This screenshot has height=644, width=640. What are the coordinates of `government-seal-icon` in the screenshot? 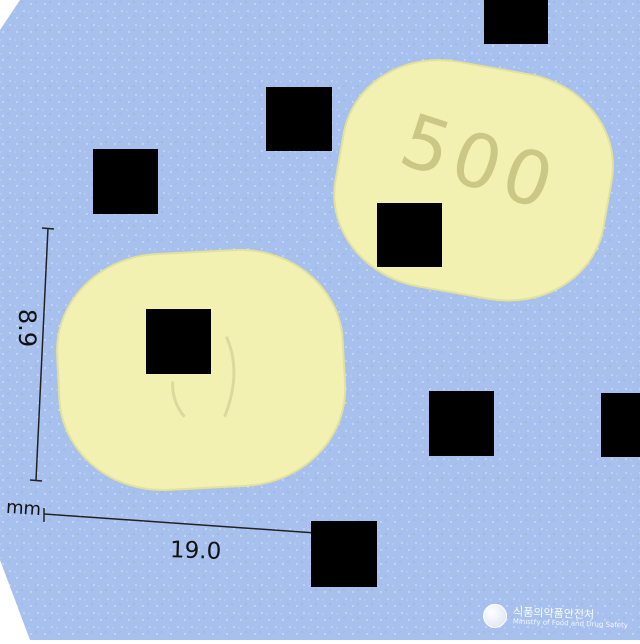 It's located at (495, 616).